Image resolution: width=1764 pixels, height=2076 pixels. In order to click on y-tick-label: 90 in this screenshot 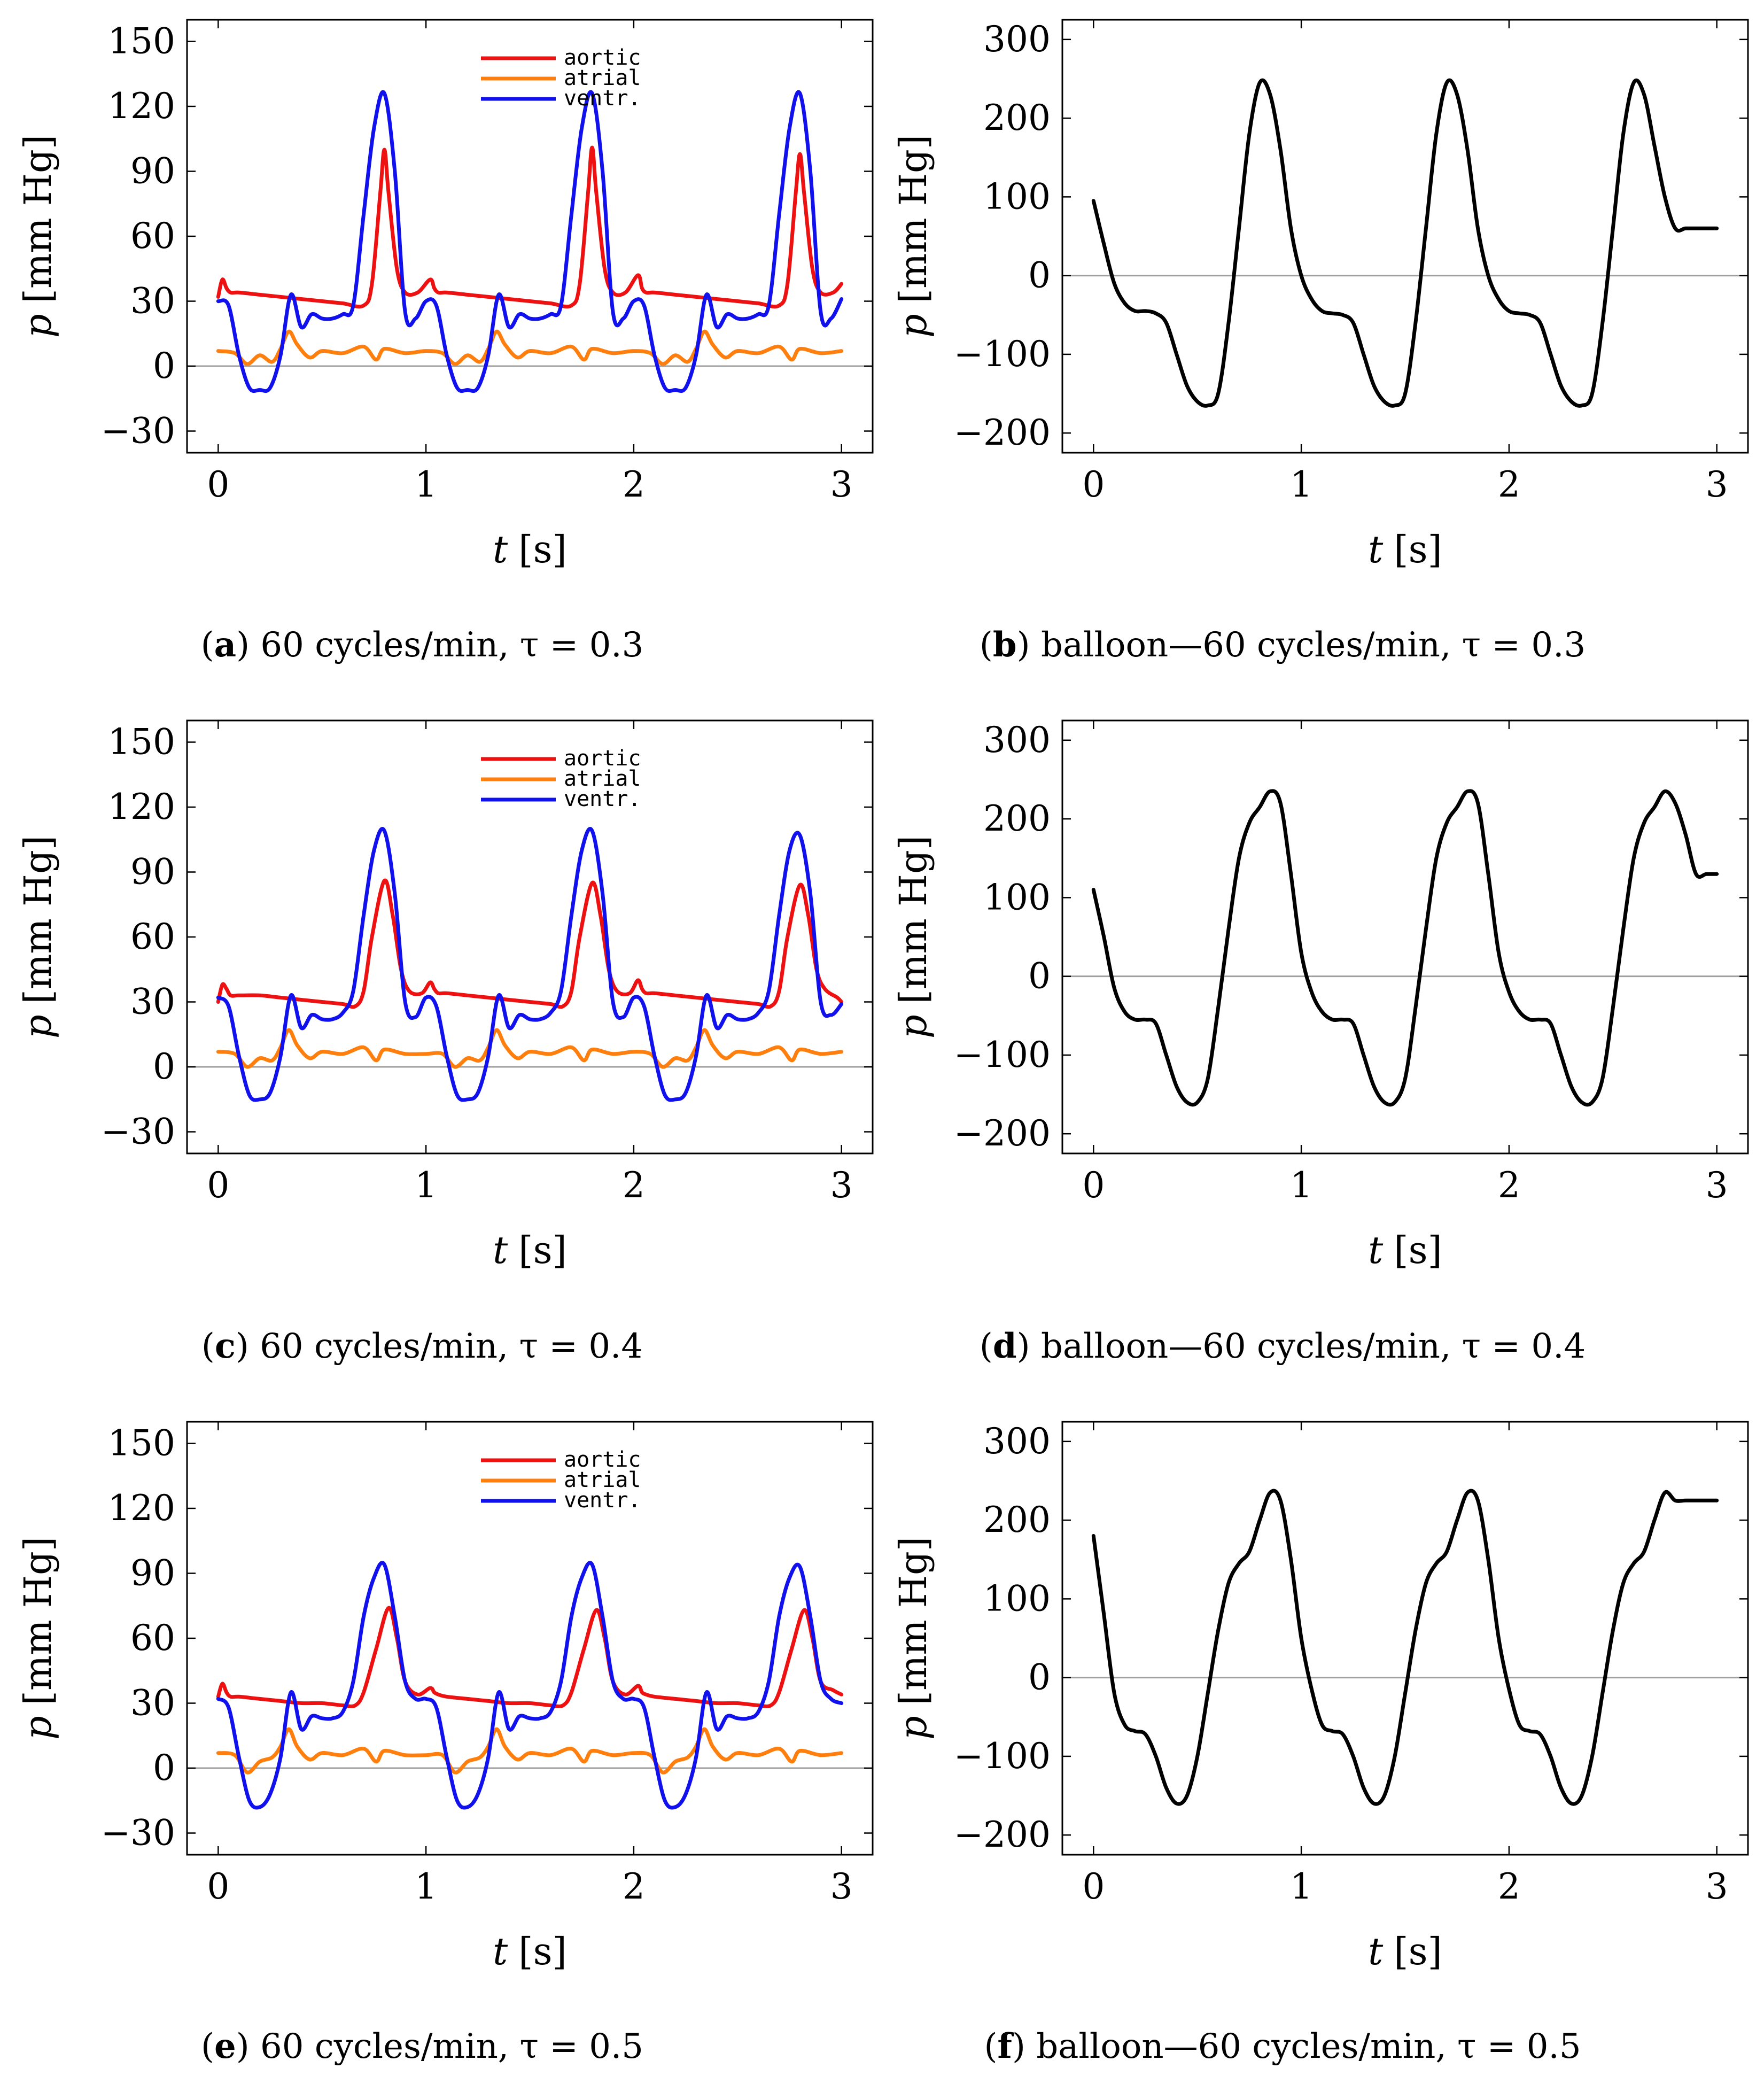, I will do `click(152, 1573)`.